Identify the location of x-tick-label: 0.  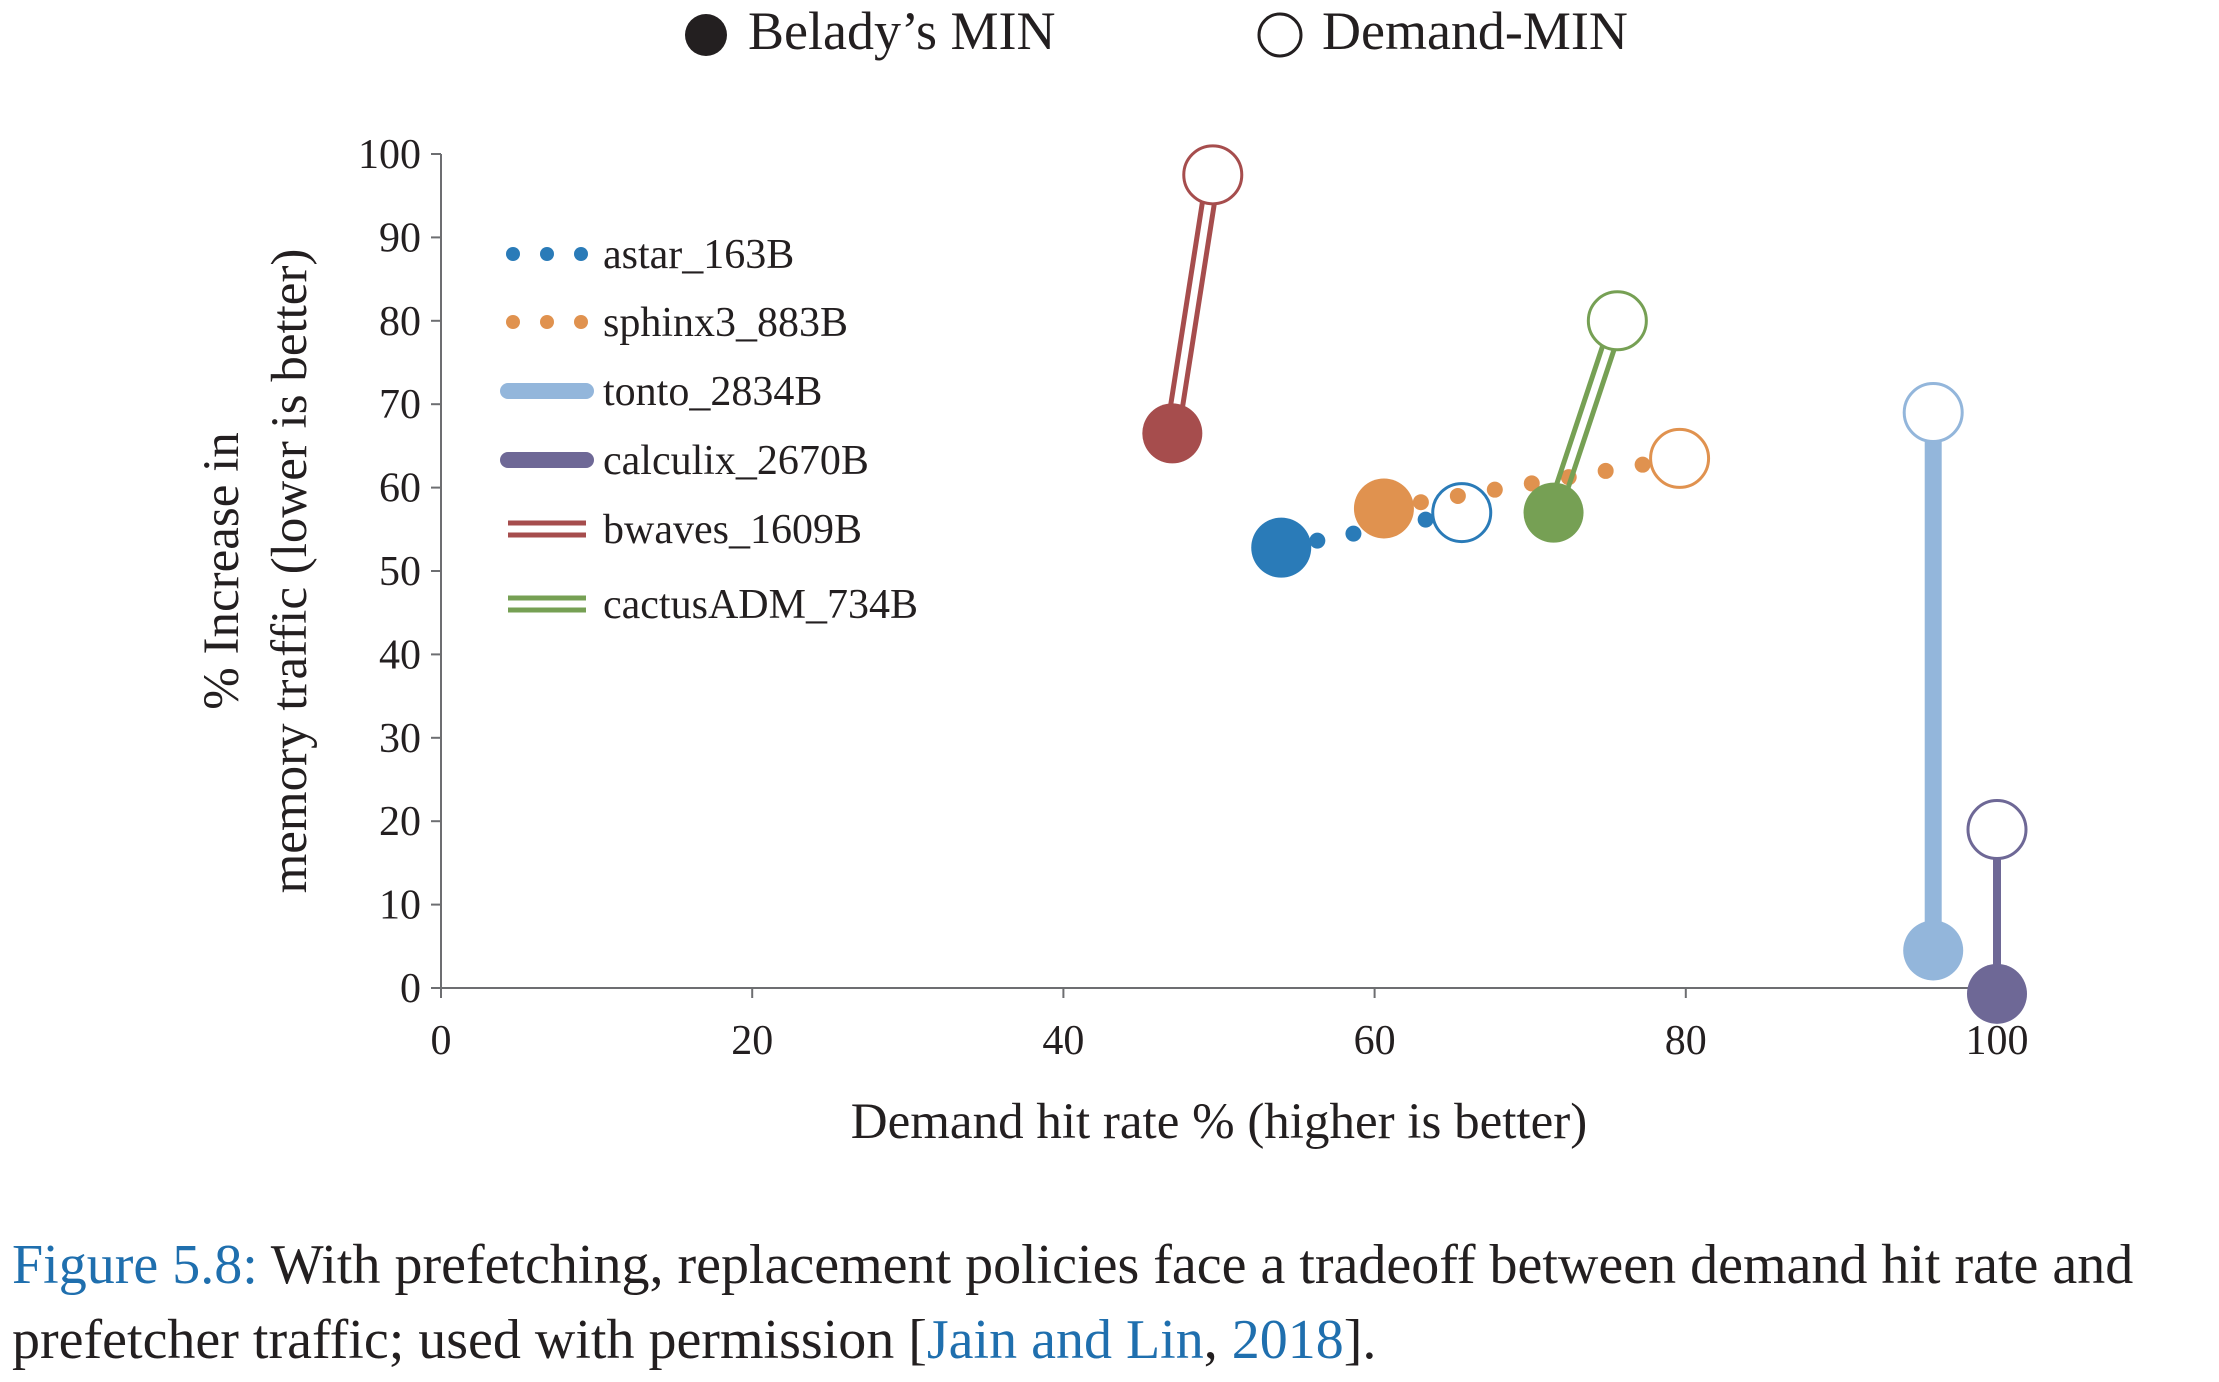
(441, 1041).